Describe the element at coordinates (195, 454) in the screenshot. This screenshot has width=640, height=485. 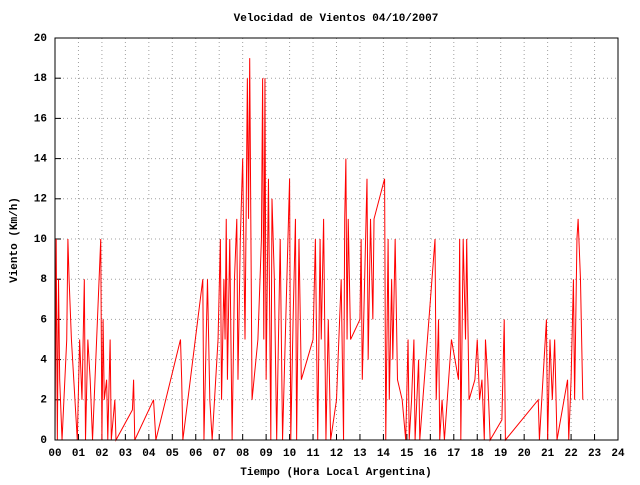
I see `x-tick-label: 06` at that location.